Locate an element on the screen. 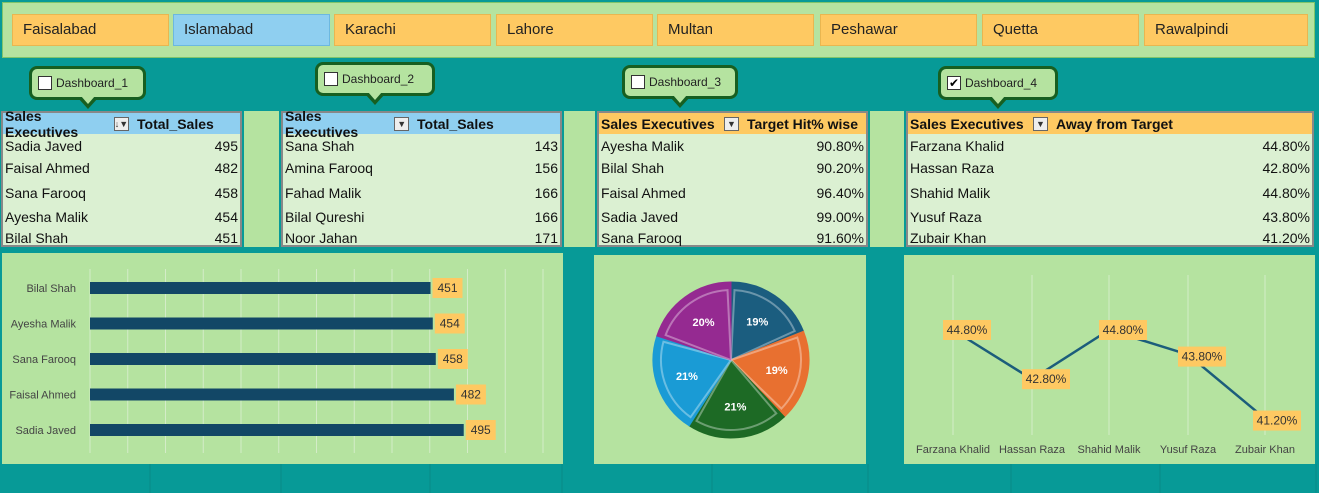  row-value: 156 is located at coordinates (546, 168).